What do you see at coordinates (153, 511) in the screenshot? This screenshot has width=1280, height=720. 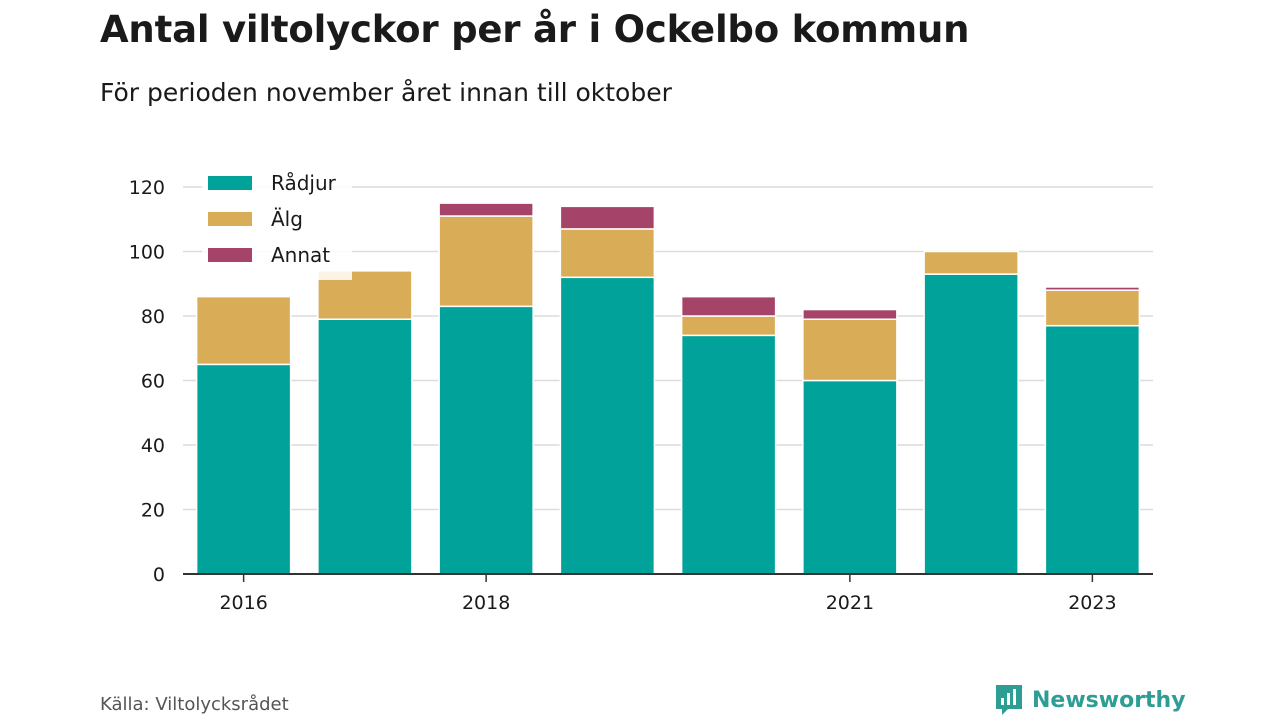 I see `y-tick-label: 20` at bounding box center [153, 511].